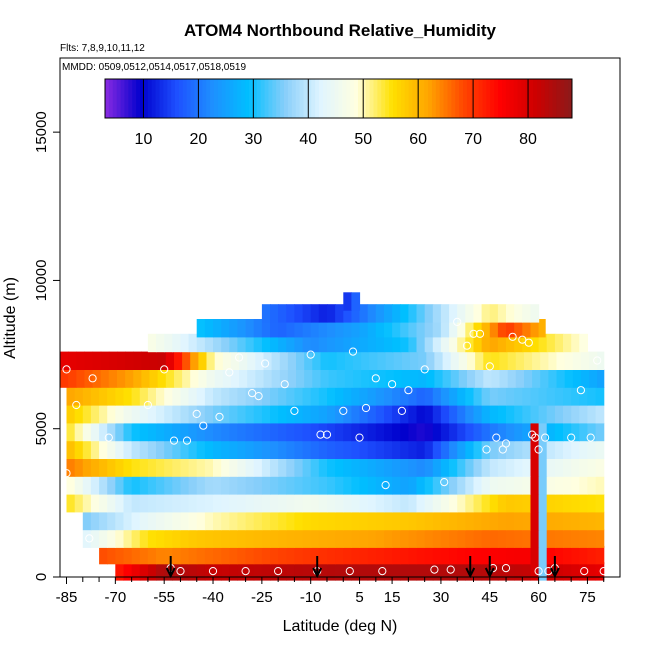  What do you see at coordinates (262, 597) in the screenshot?
I see `x-tick-label: -25` at bounding box center [262, 597].